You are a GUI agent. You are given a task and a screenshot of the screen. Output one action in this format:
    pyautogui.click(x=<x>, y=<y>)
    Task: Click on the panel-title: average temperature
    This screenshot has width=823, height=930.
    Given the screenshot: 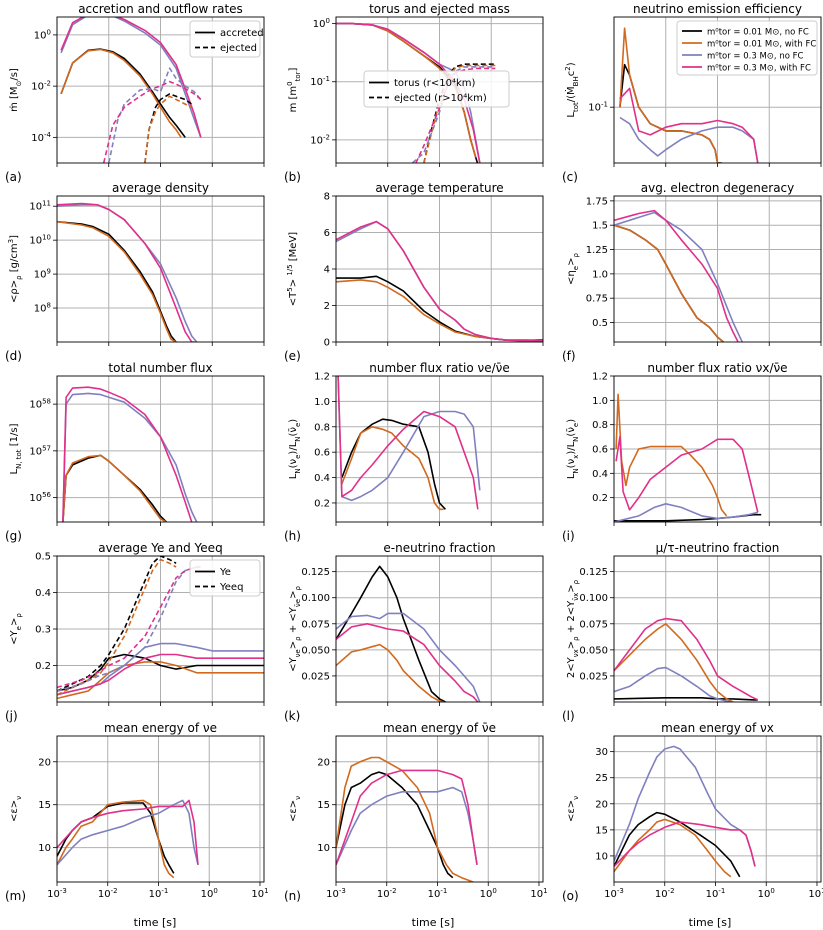 What is the action you would take?
    pyautogui.click(x=439, y=188)
    